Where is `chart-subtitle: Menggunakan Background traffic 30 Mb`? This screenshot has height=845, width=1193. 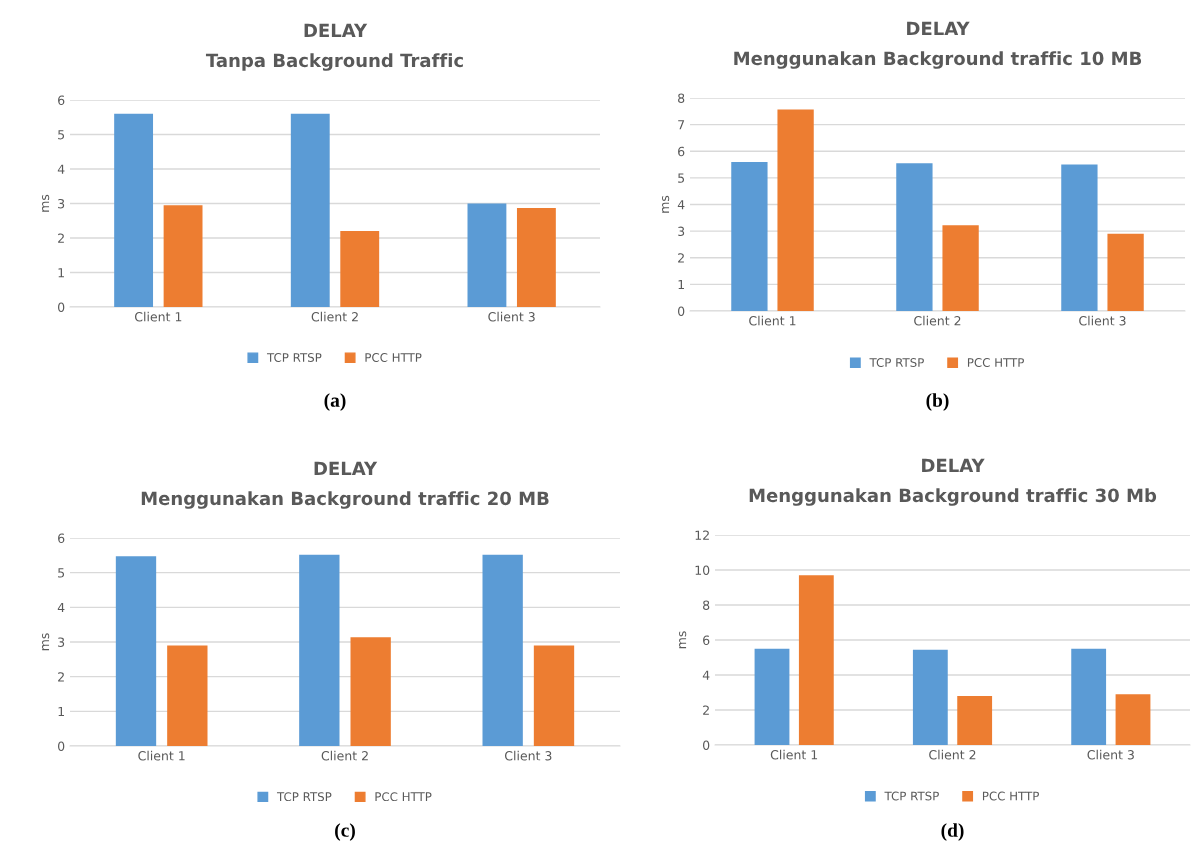 chart-subtitle: Menggunakan Background traffic 30 Mb is located at coordinates (953, 497).